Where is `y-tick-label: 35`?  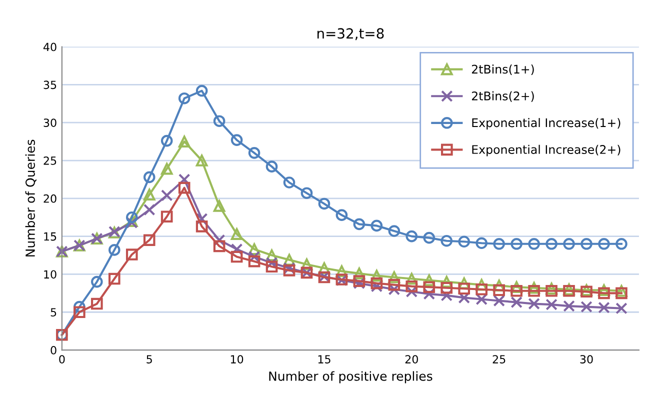 y-tick-label: 35 is located at coordinates (50, 85).